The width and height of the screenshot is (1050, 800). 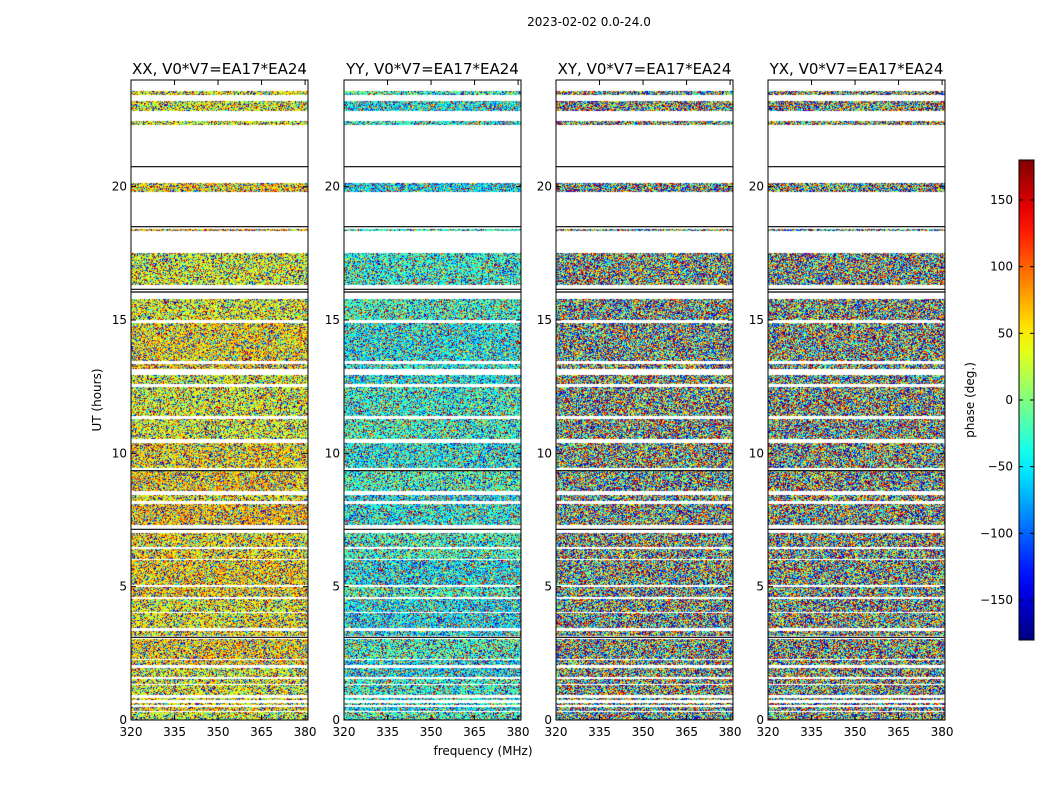 I want to click on colorbar-tick-label: 150, so click(x=1001, y=200).